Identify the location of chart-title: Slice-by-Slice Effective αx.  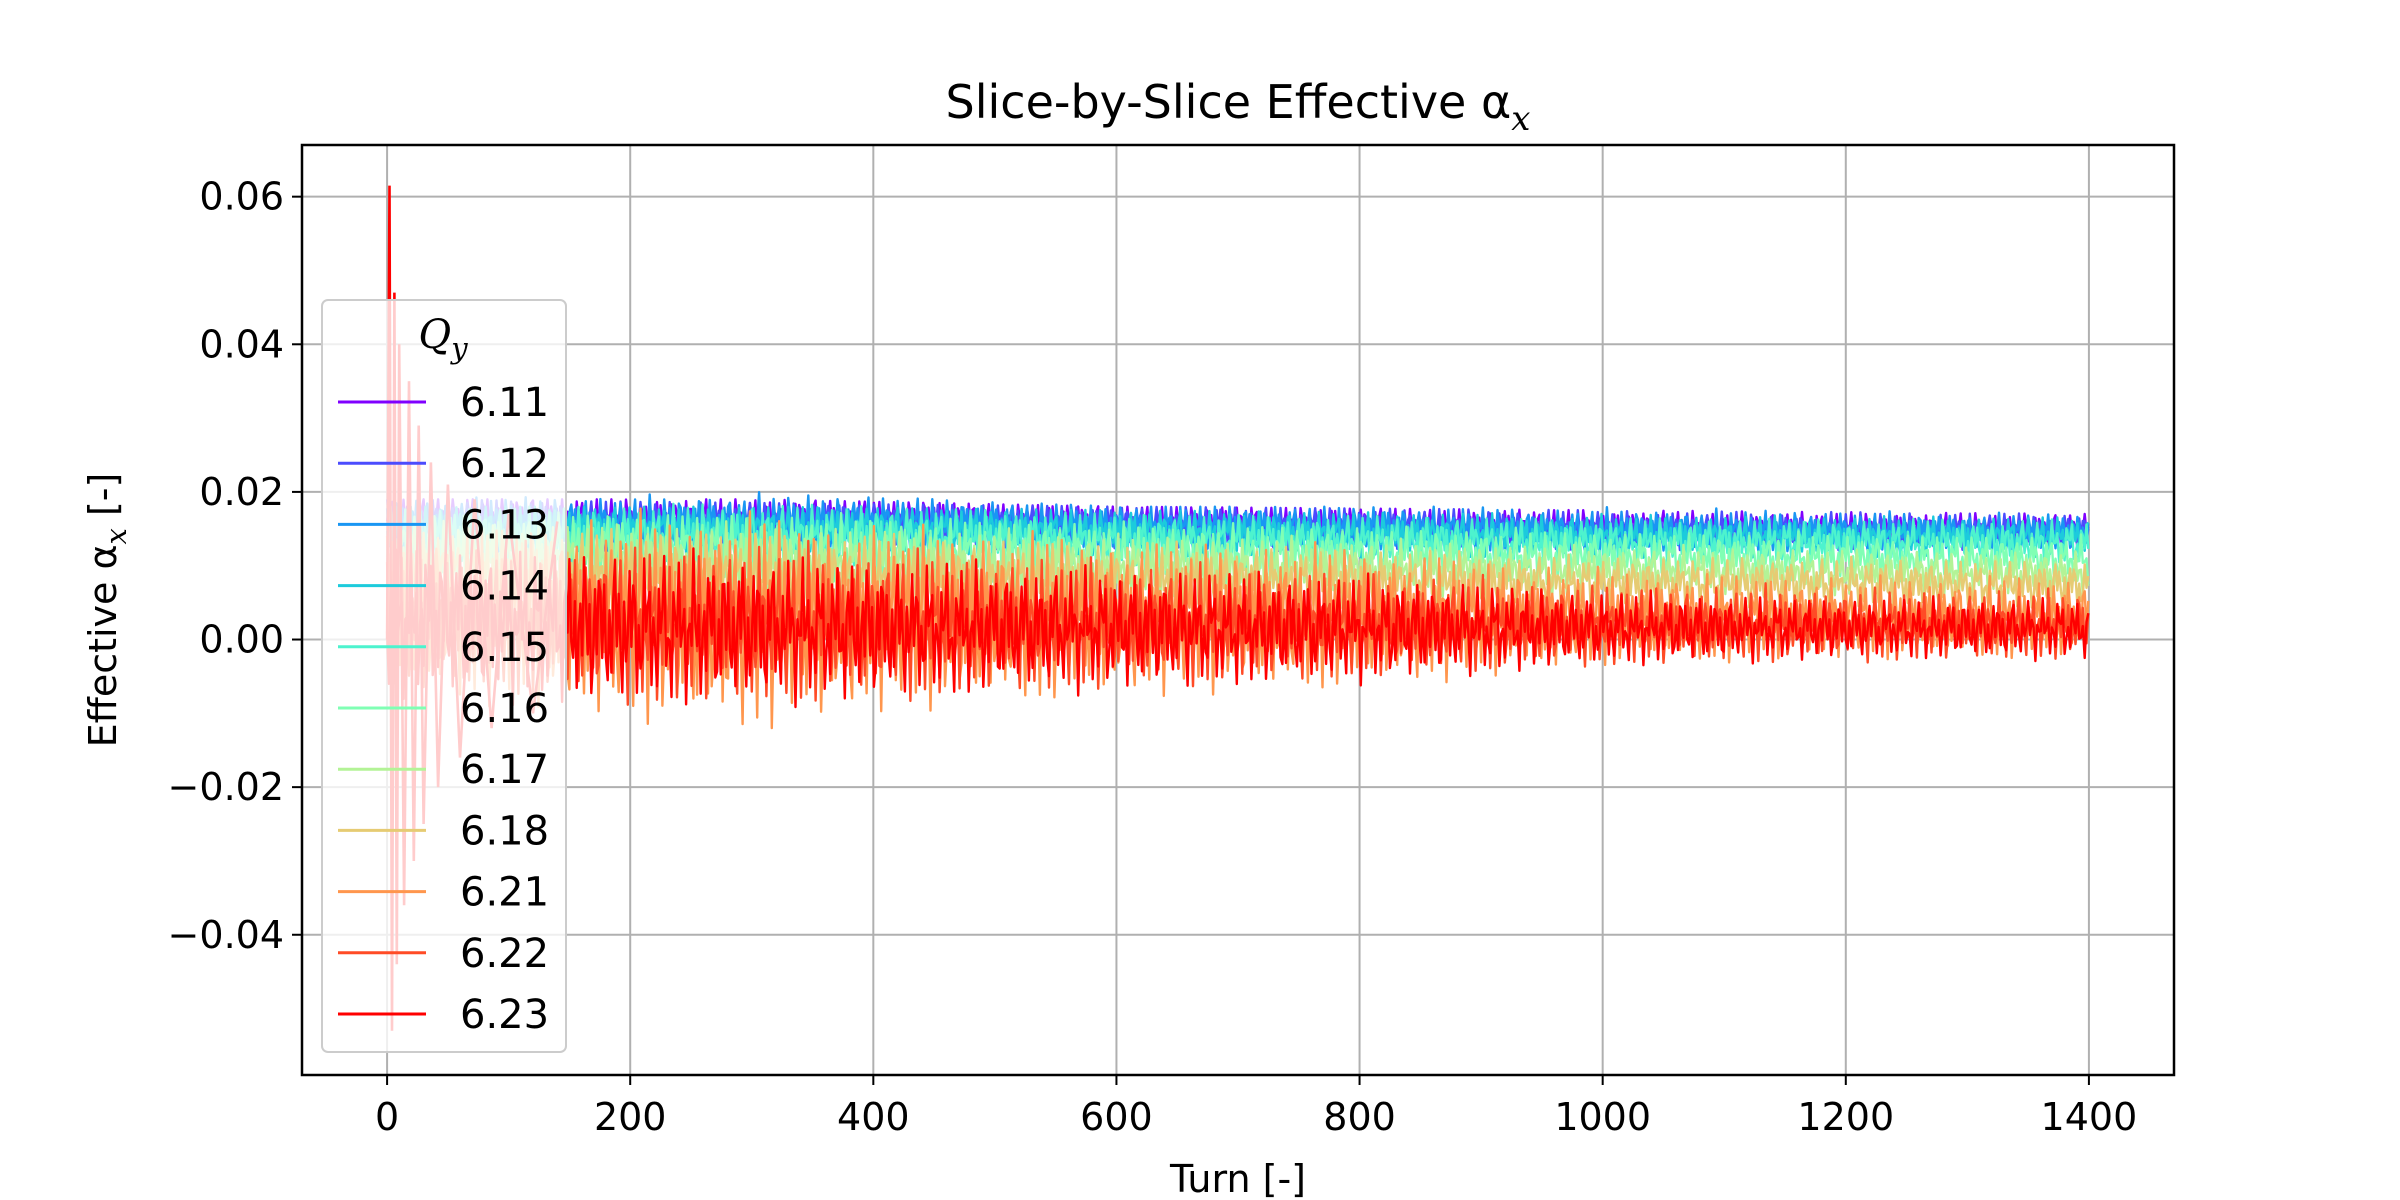
(1238, 107).